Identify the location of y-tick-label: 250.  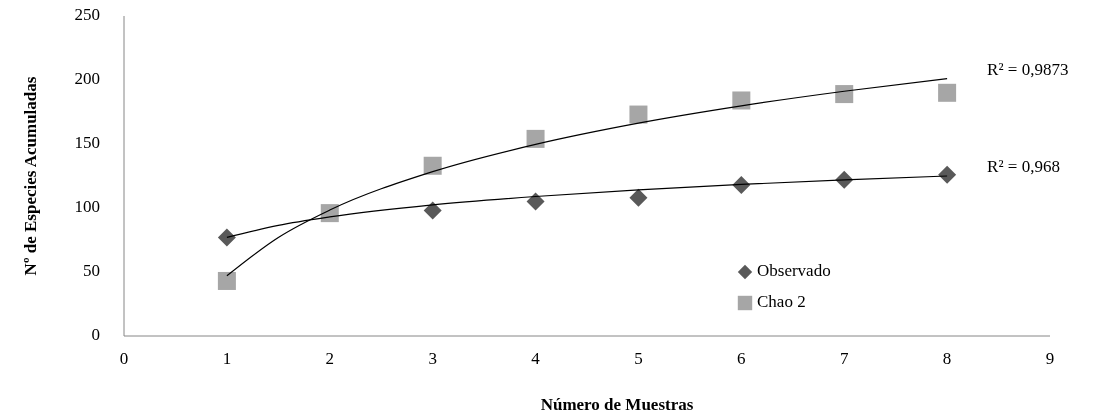
(87, 14).